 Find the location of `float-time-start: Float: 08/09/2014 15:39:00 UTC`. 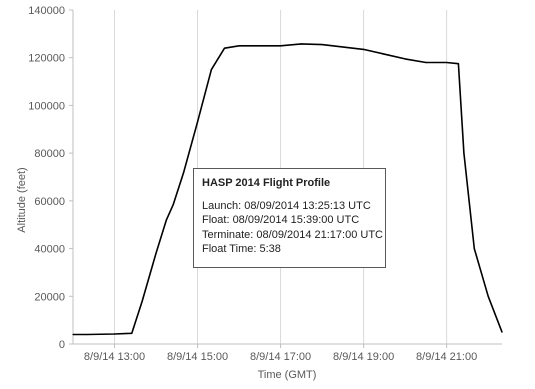

float-time-start: Float: 08/09/2014 15:39:00 UTC is located at coordinates (281, 220).